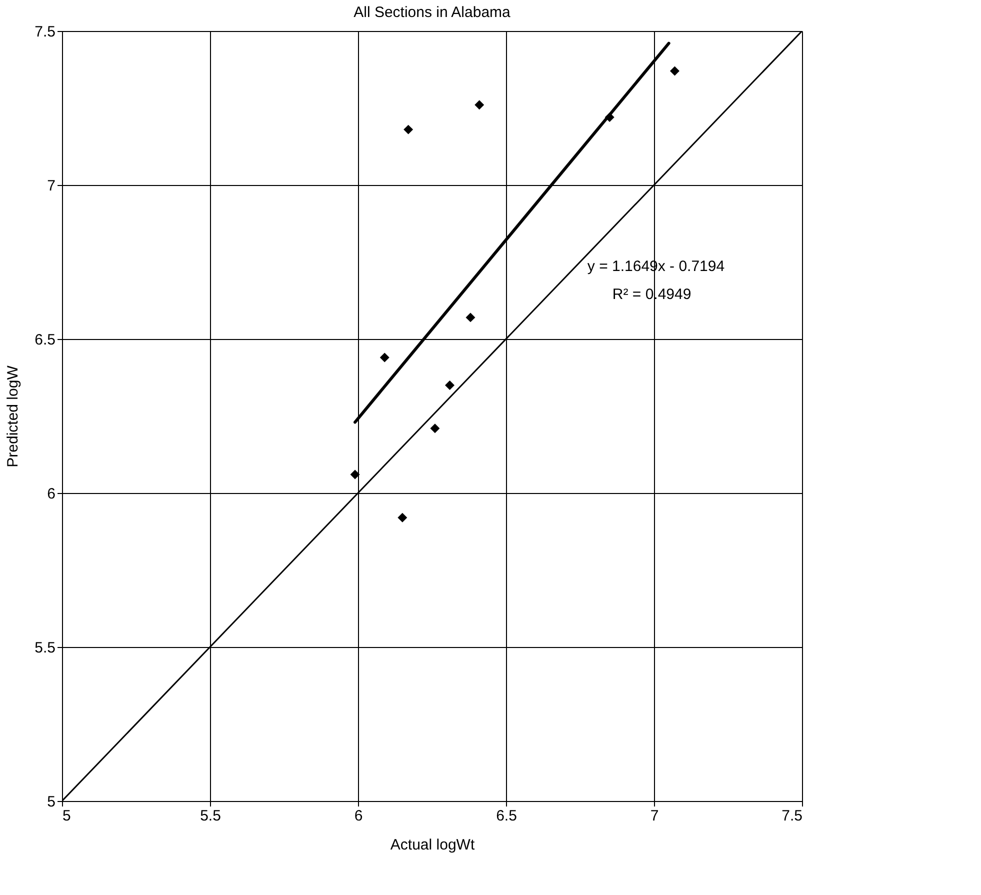 The height and width of the screenshot is (895, 981). I want to click on x-axis-title: Actual logWt, so click(433, 845).